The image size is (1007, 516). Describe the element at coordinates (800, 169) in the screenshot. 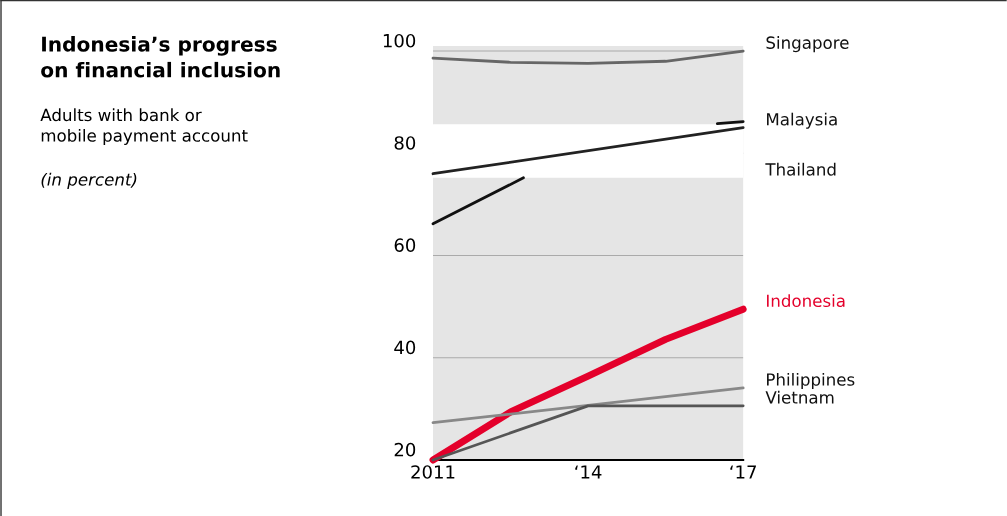

I see `text: Thailand` at that location.